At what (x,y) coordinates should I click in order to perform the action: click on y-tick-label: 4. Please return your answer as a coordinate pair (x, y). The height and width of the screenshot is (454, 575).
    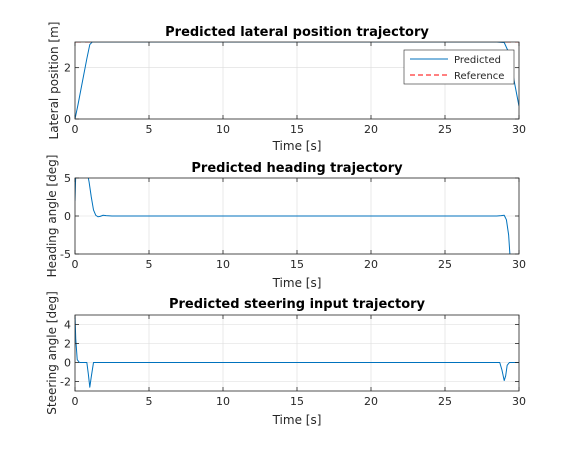
    Looking at the image, I should click on (67, 325).